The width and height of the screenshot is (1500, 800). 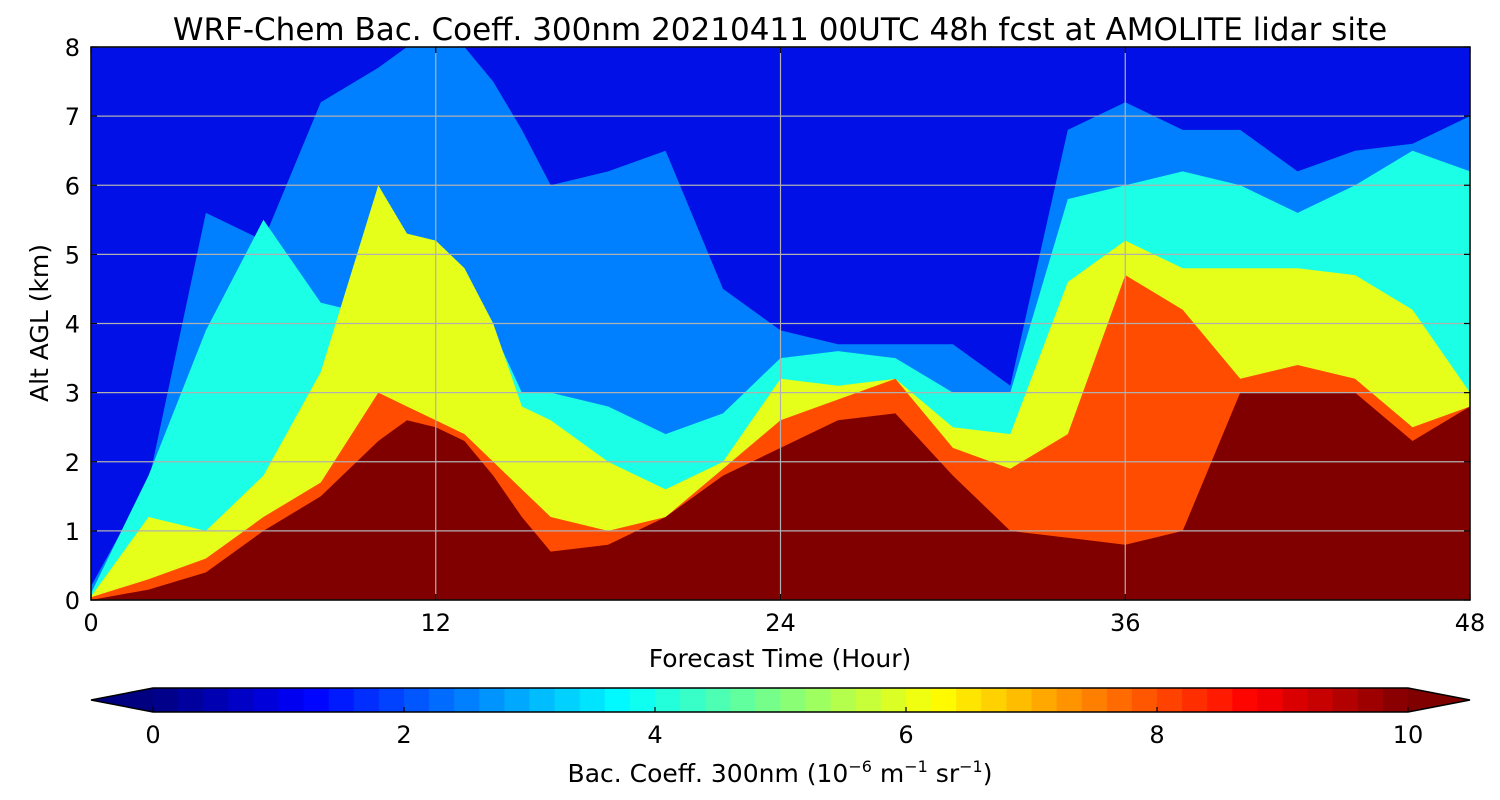 What do you see at coordinates (72, 325) in the screenshot?
I see `y-tick-label: 4` at bounding box center [72, 325].